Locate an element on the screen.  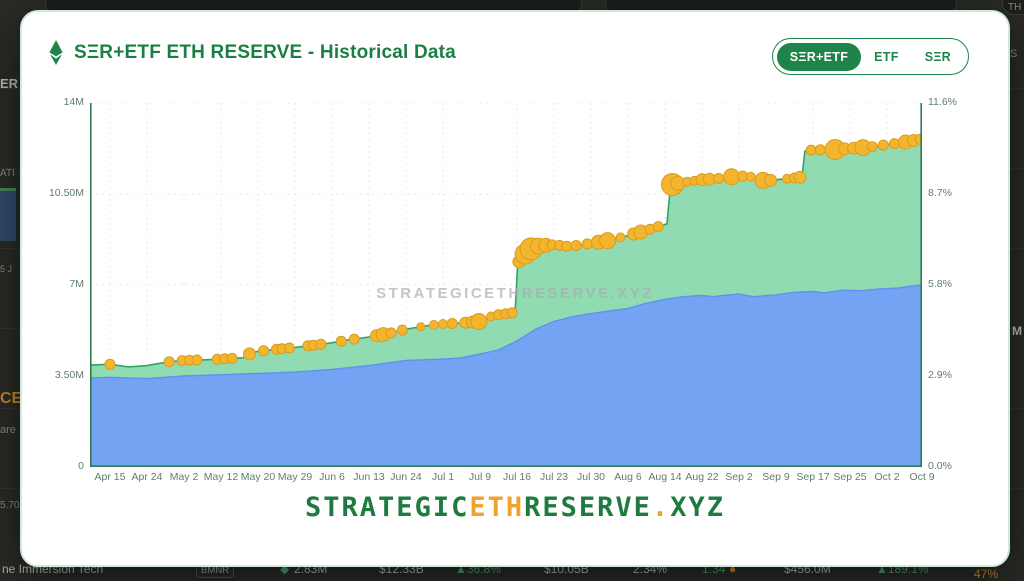
x-axis-label: May 2 is located at coordinates (184, 477).